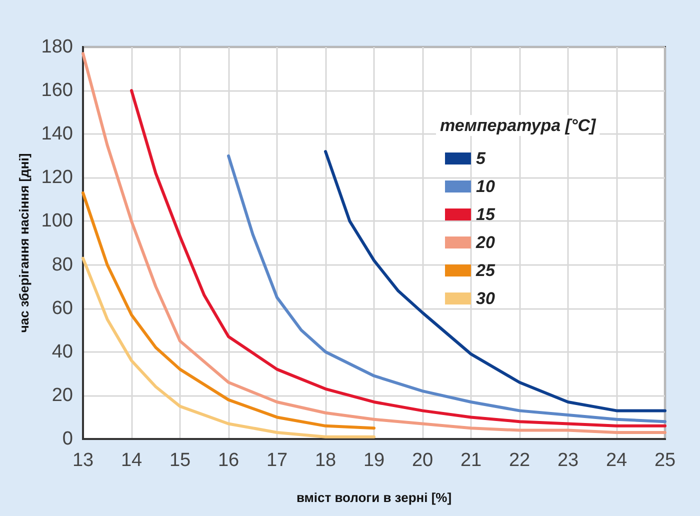  Describe the element at coordinates (62, 265) in the screenshot. I see `y-tick-label: 80` at that location.